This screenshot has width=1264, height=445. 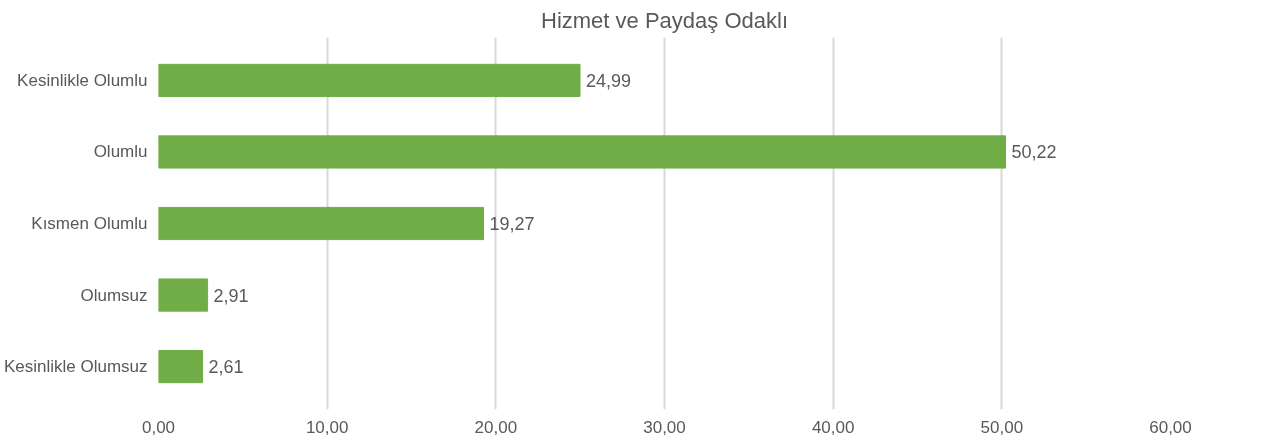 What do you see at coordinates (327, 427) in the screenshot?
I see `x-tick-label: 10,00` at bounding box center [327, 427].